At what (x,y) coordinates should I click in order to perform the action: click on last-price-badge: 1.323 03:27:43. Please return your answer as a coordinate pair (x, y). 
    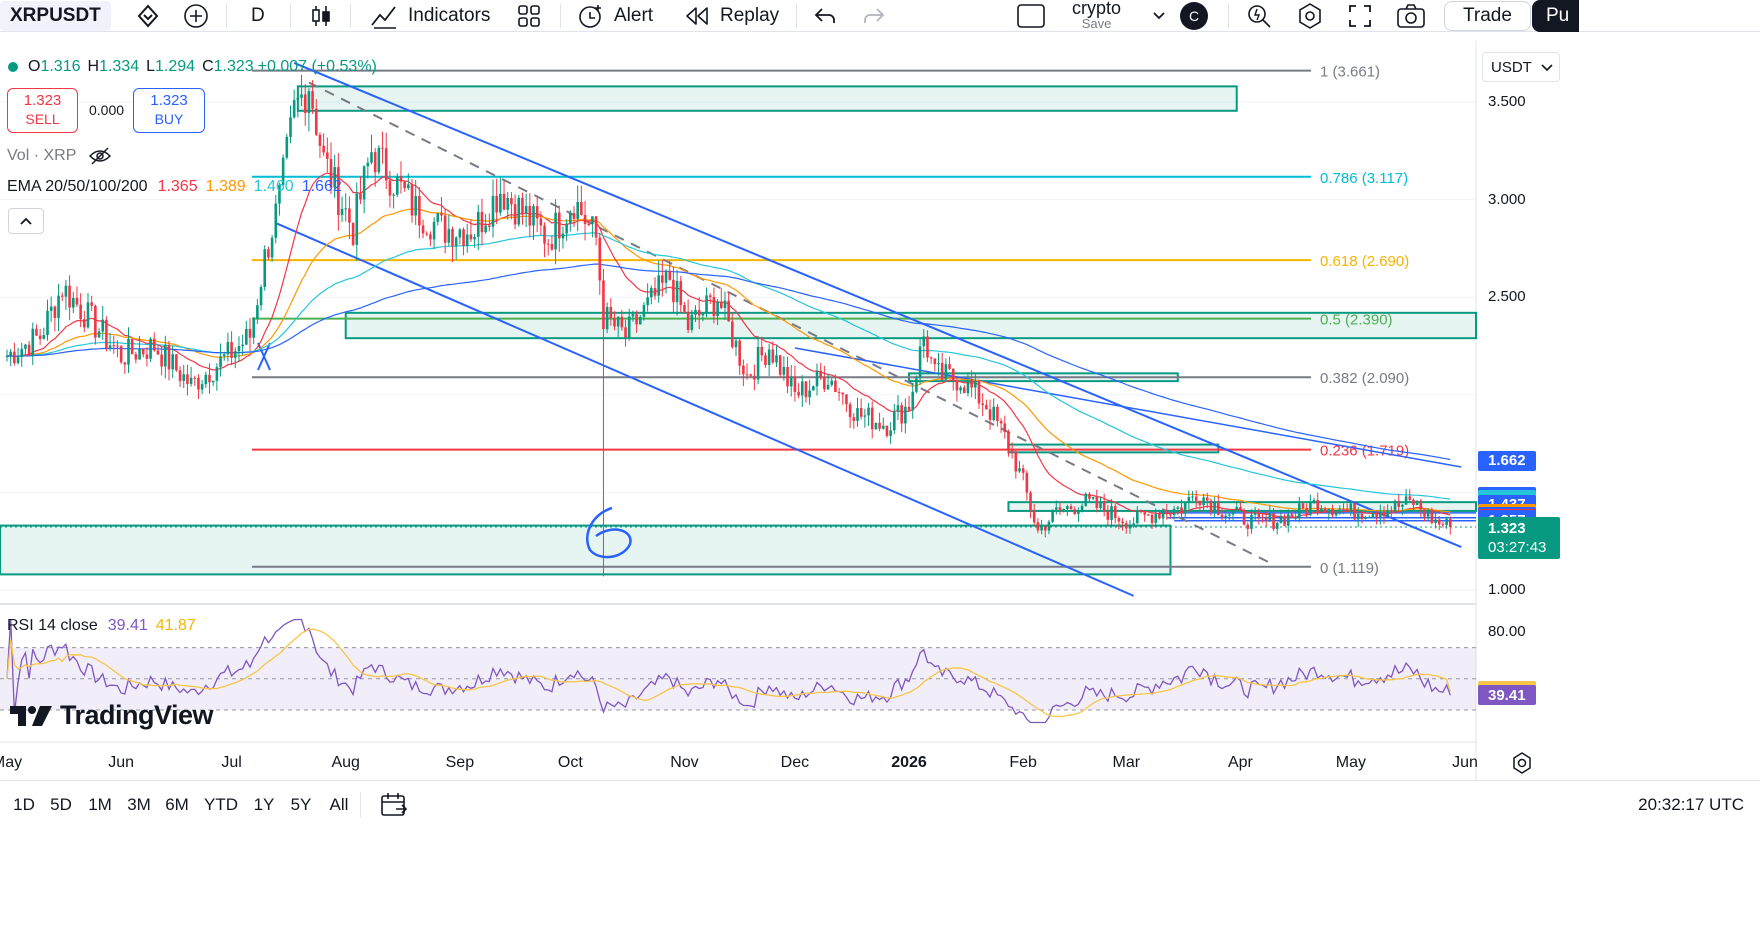
    Looking at the image, I should click on (1519, 537).